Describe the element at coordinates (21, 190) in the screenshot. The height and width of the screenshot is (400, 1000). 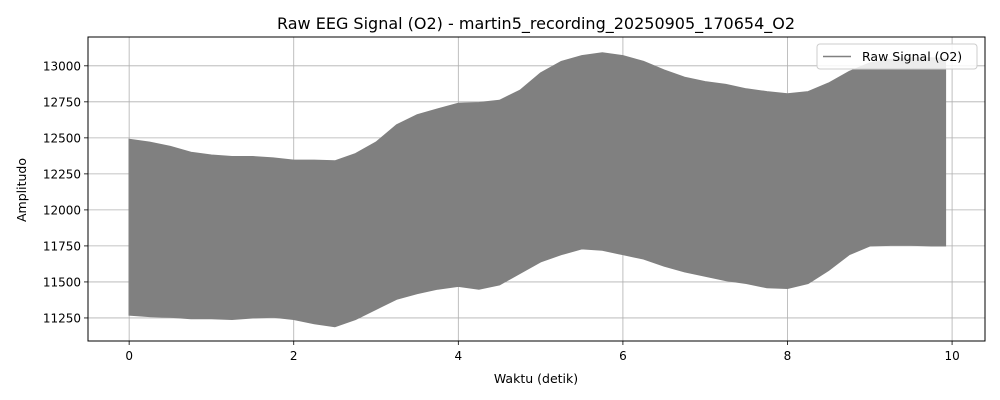
I see `y-axis-label: Amplitudo` at that location.